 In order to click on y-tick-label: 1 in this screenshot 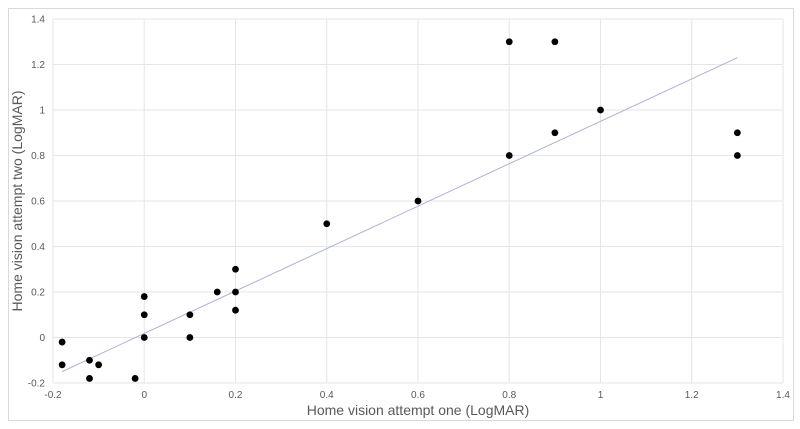, I will do `click(42, 111)`.